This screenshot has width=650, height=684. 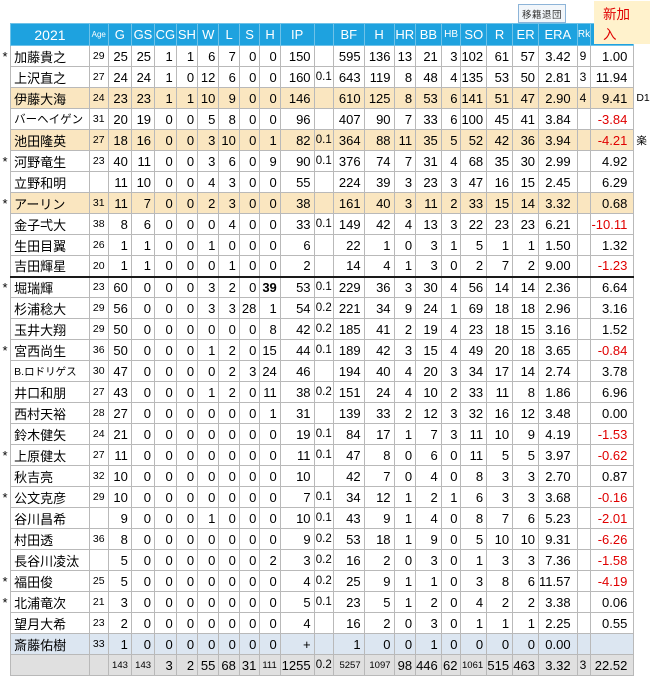 What do you see at coordinates (500, 539) in the screenshot?
I see `cell-r: 10` at bounding box center [500, 539].